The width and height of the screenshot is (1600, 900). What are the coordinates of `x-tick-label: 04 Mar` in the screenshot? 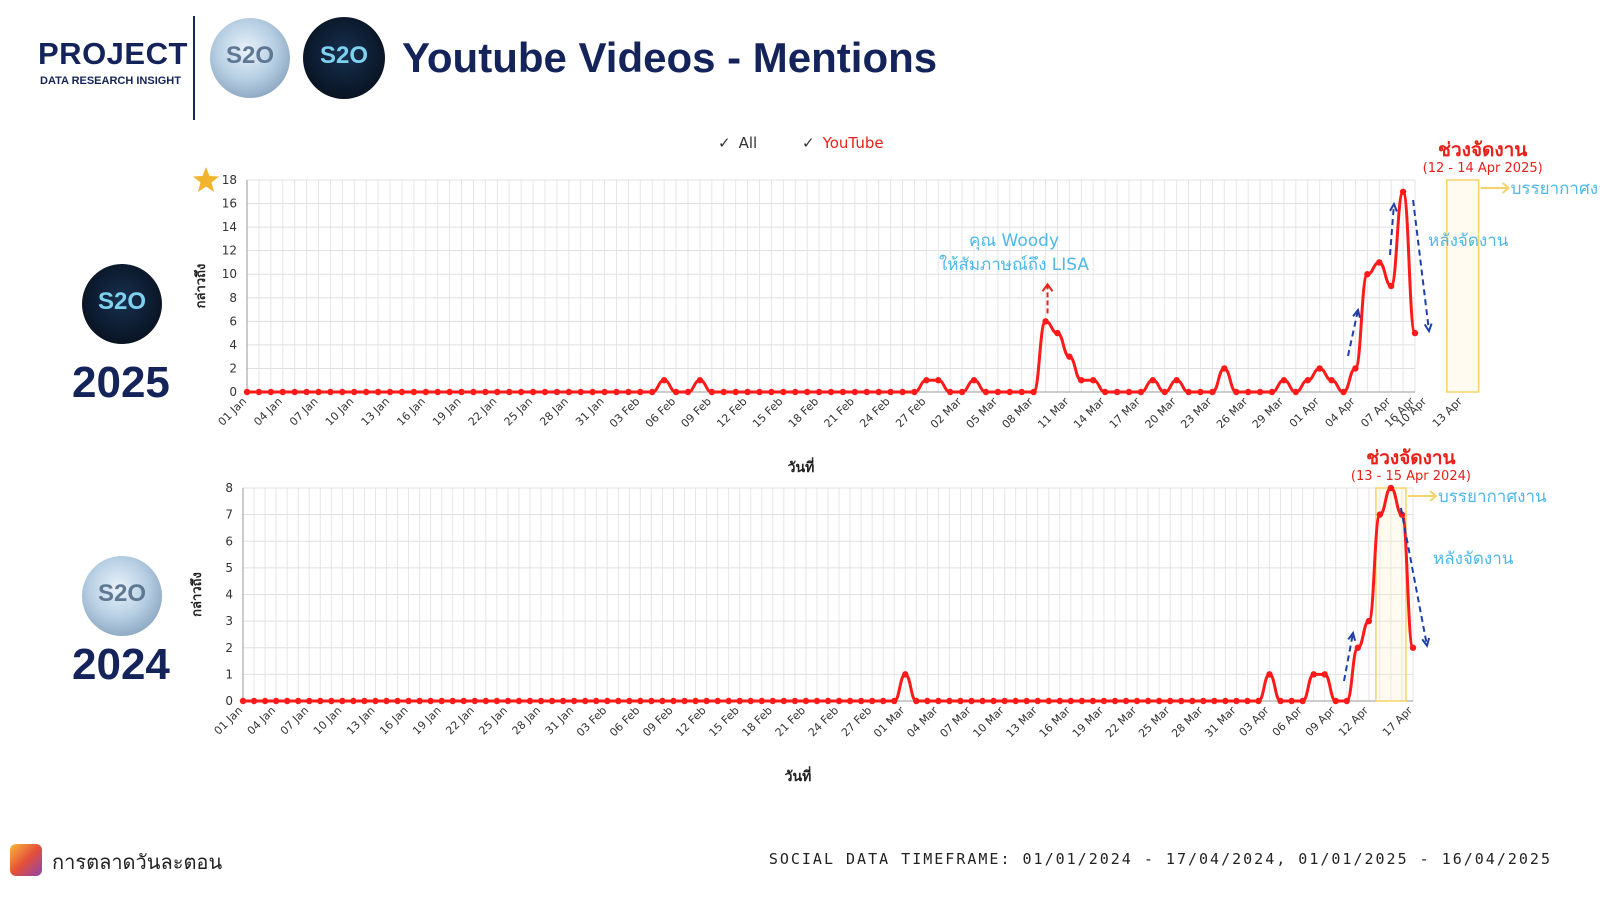 It's located at (922, 722).